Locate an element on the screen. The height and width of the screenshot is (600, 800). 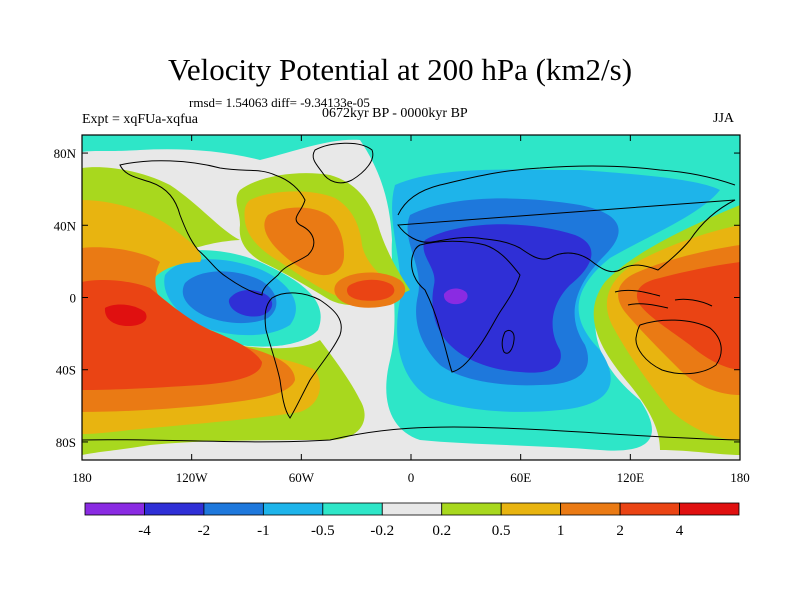
x-tick-label: 60E is located at coordinates (520, 477).